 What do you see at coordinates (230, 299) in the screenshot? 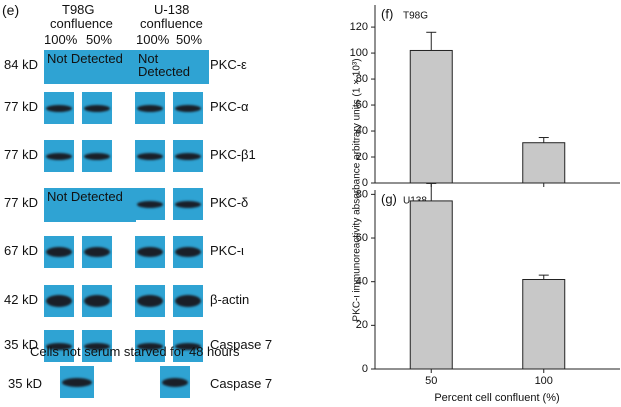
I see `protein-label: β-actin` at bounding box center [230, 299].